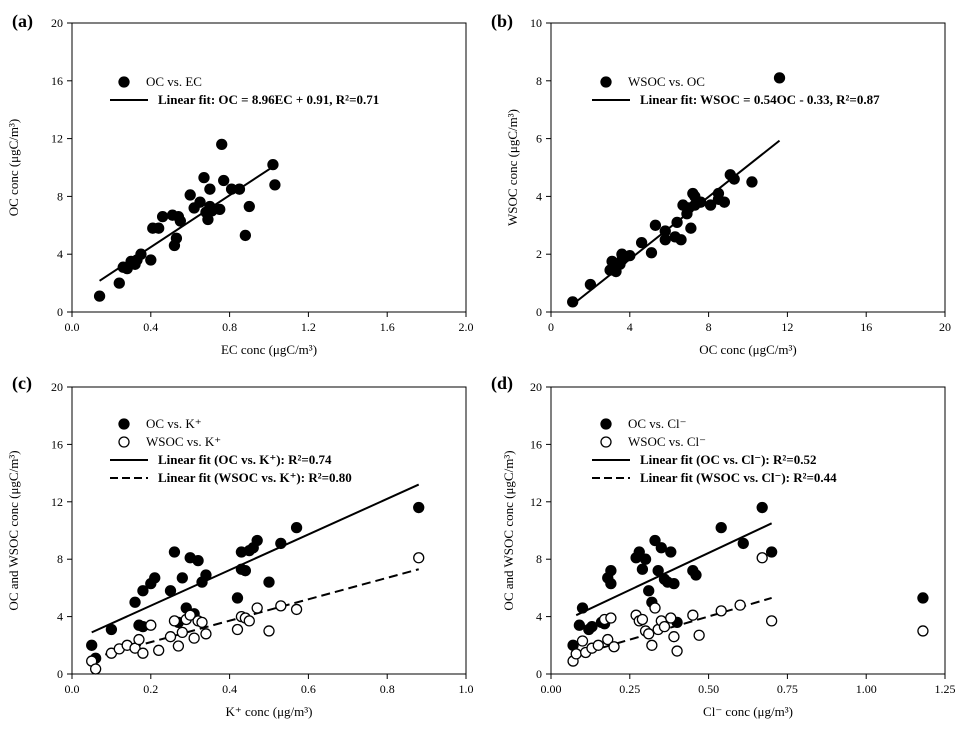 Image resolution: width=969 pixels, height=735 pixels. What do you see at coordinates (738, 477) in the screenshot?
I see `legend-fit-text: Linear fit (WSOC vs. Cl⁻): R²=0.44` at bounding box center [738, 477].